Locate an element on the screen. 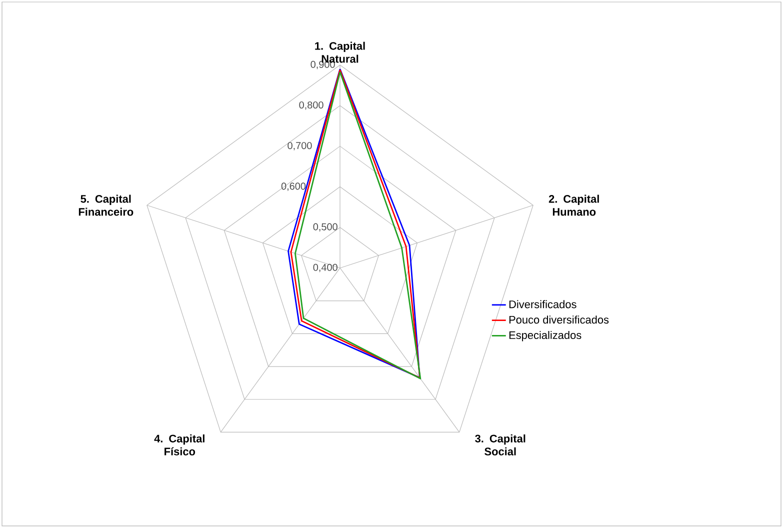 This screenshot has width=783, height=528. legend-label: Pouco diversificados is located at coordinates (559, 320).